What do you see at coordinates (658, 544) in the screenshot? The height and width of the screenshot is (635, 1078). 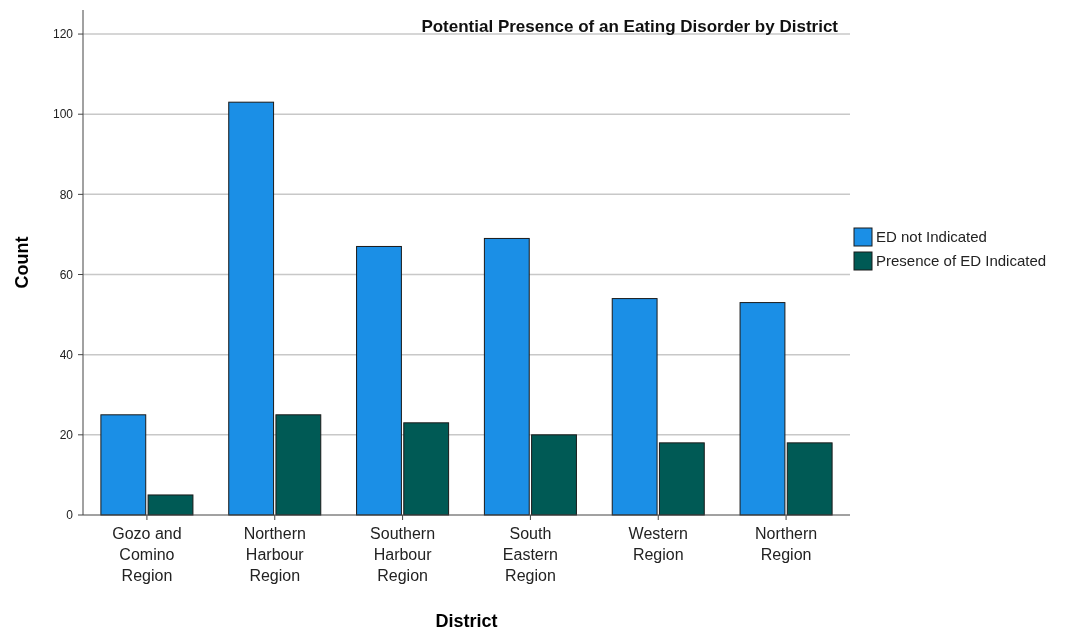 I see `x-tick-label: Western Region` at bounding box center [658, 544].